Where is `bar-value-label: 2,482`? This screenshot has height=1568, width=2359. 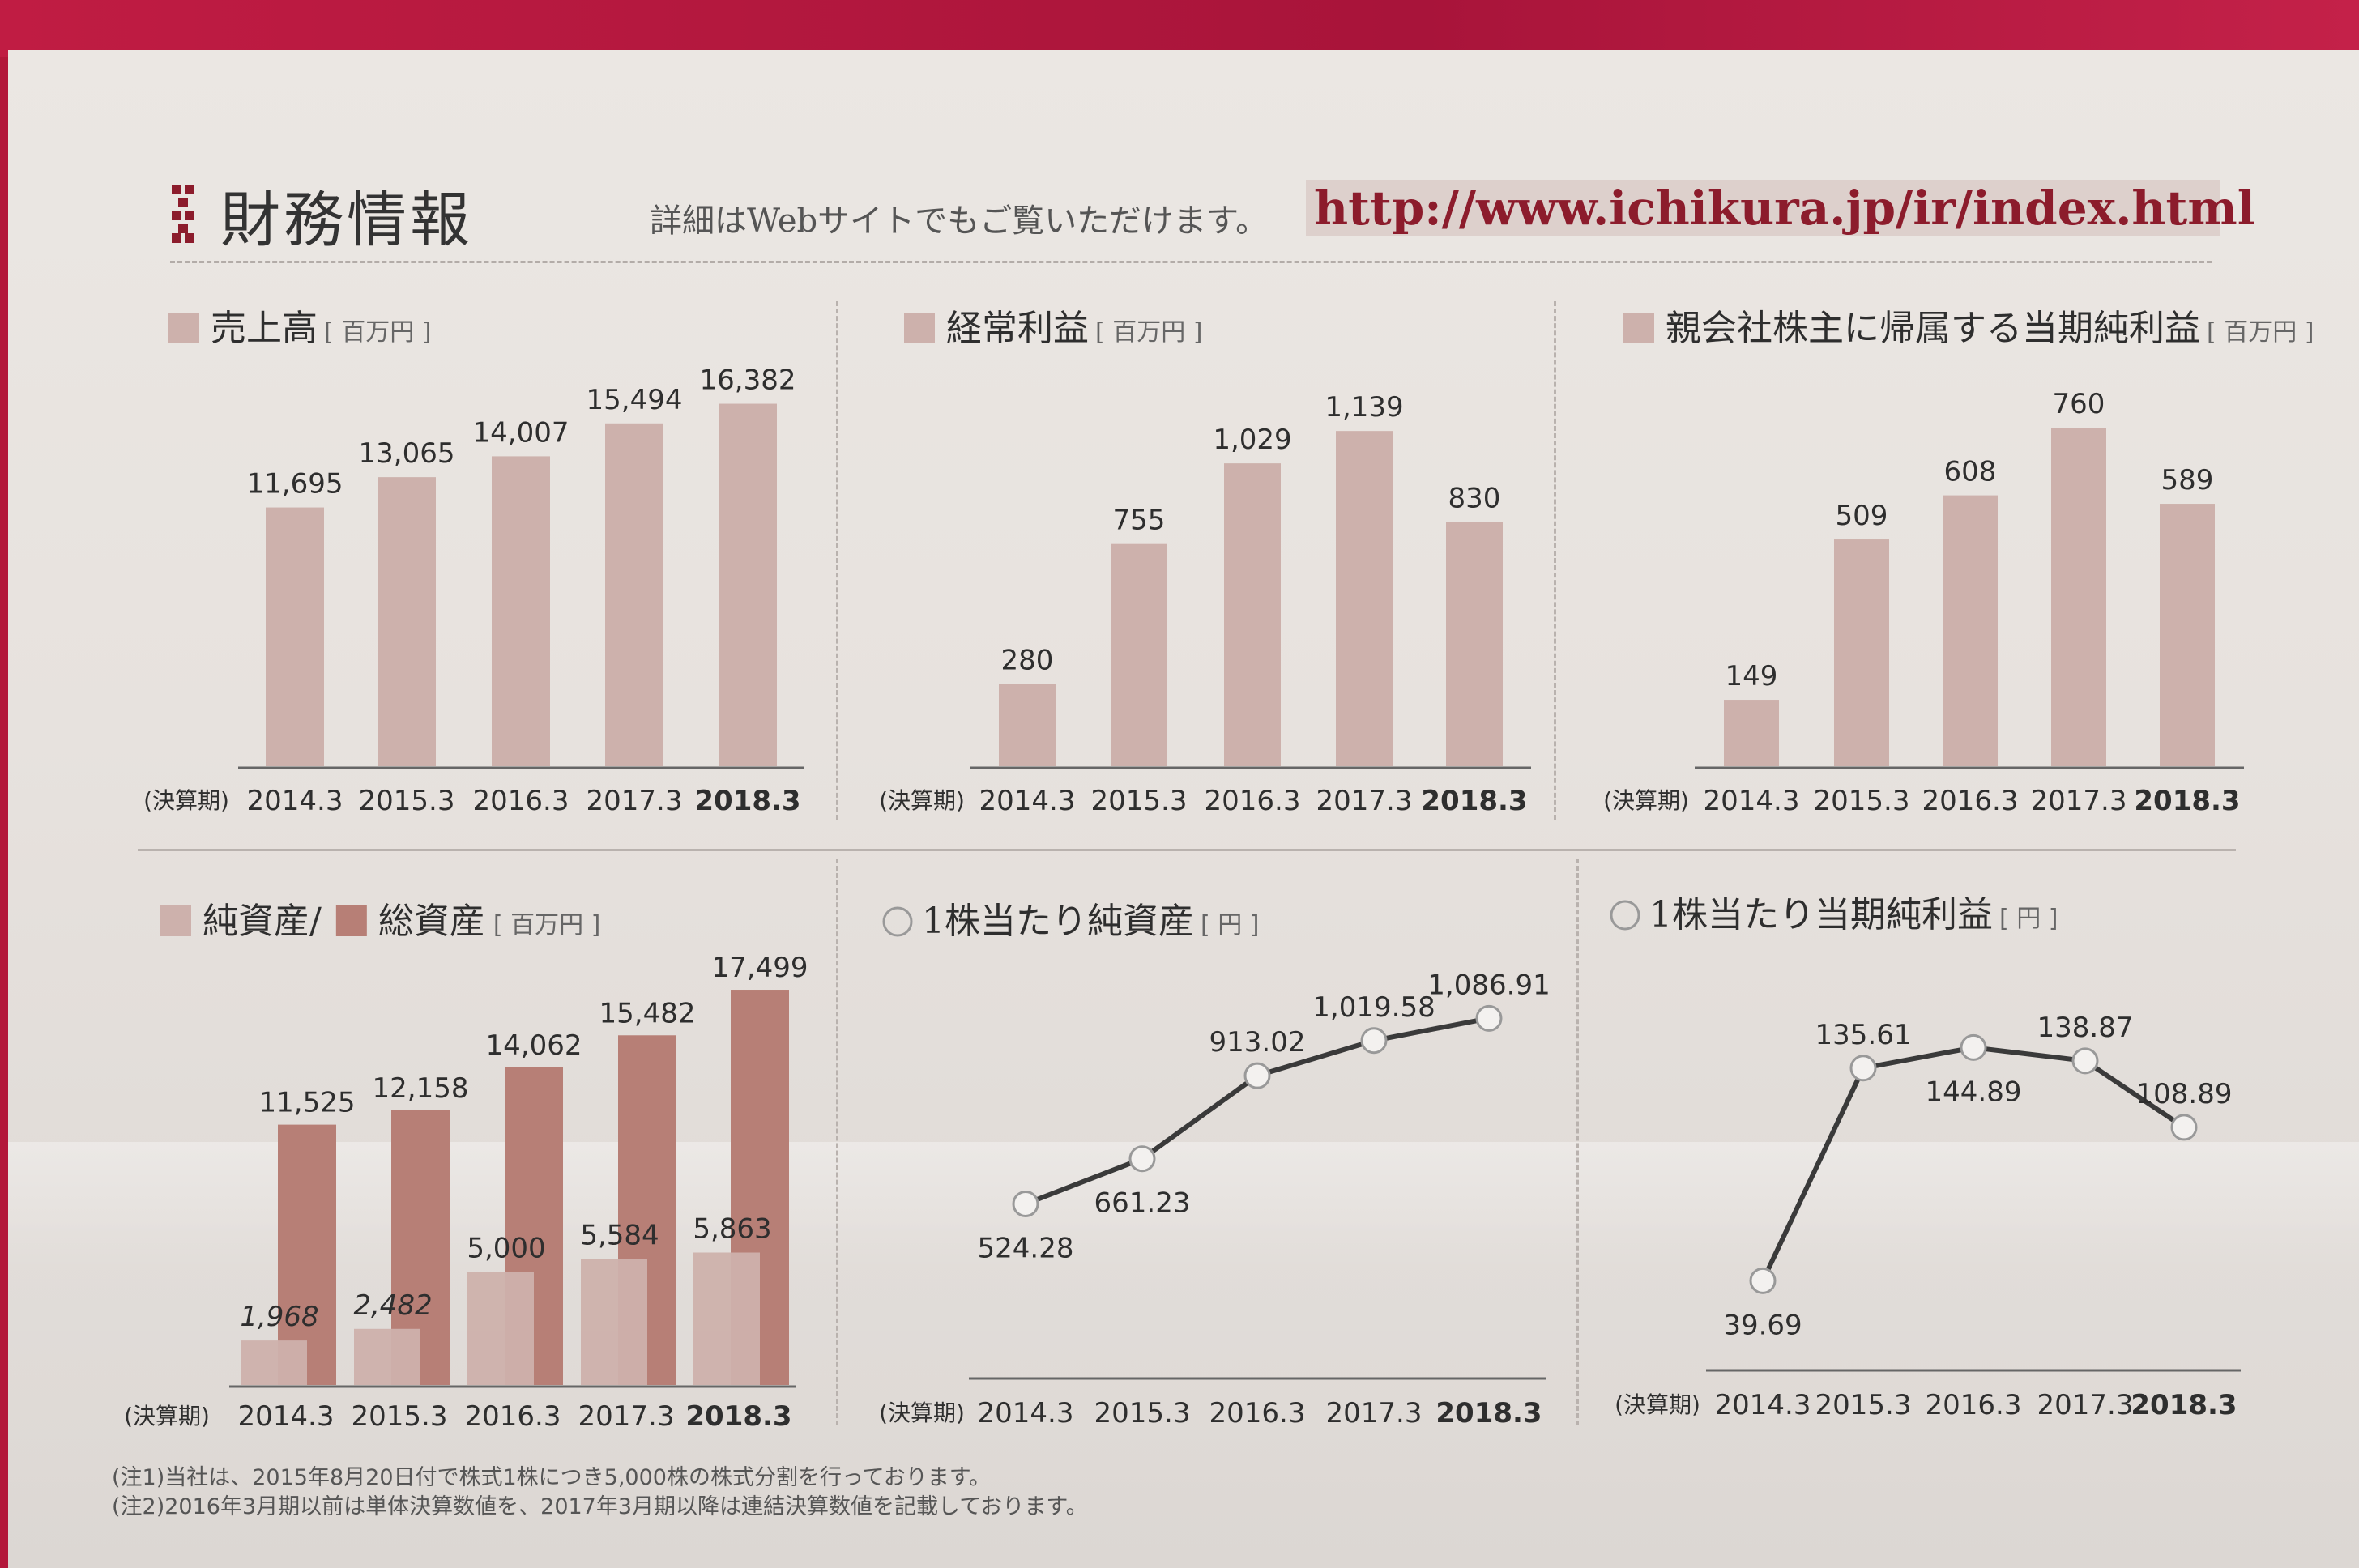 bar-value-label: 2,482 is located at coordinates (392, 1305).